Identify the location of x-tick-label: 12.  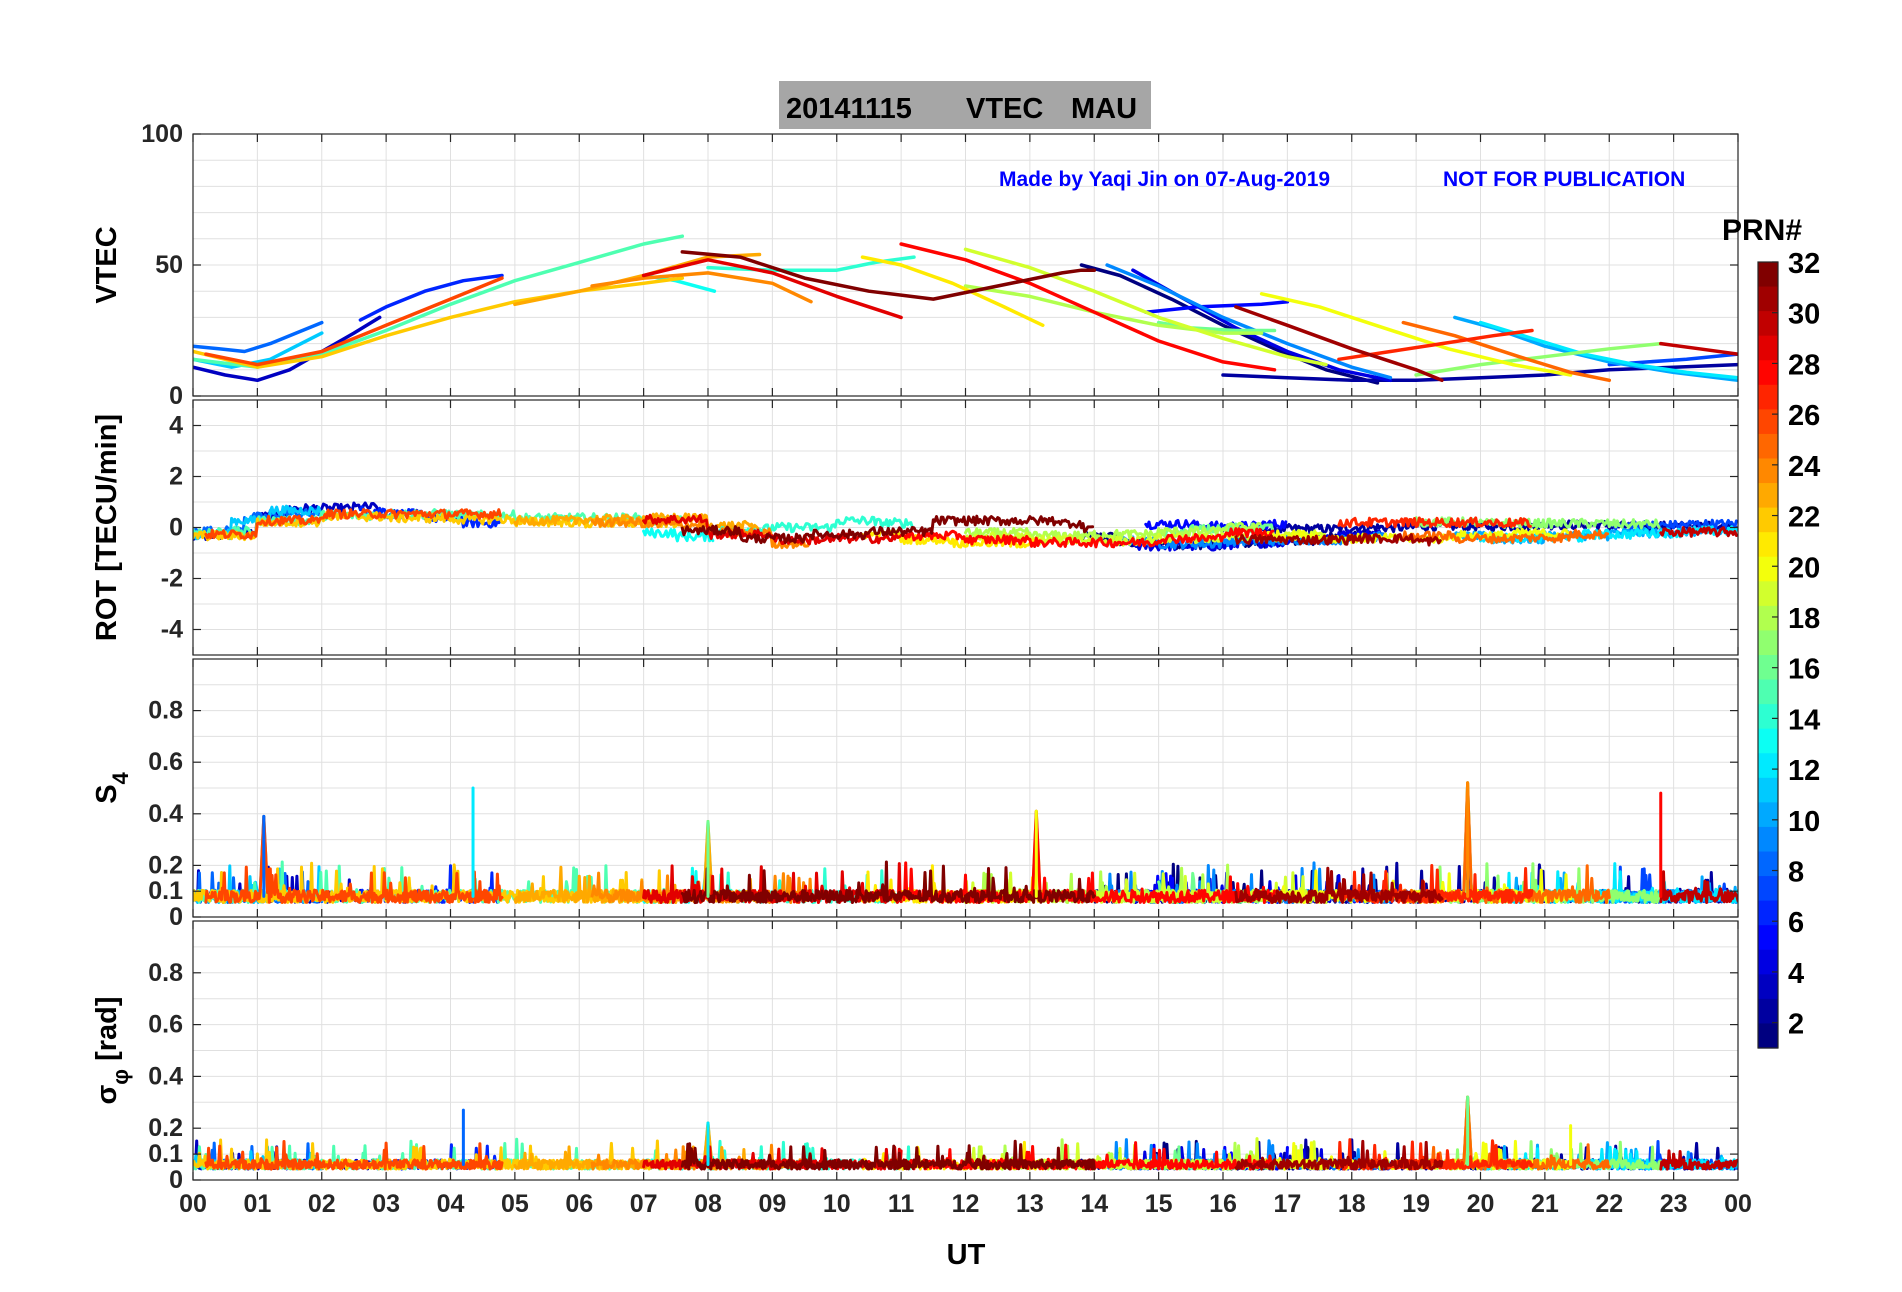
(966, 1204).